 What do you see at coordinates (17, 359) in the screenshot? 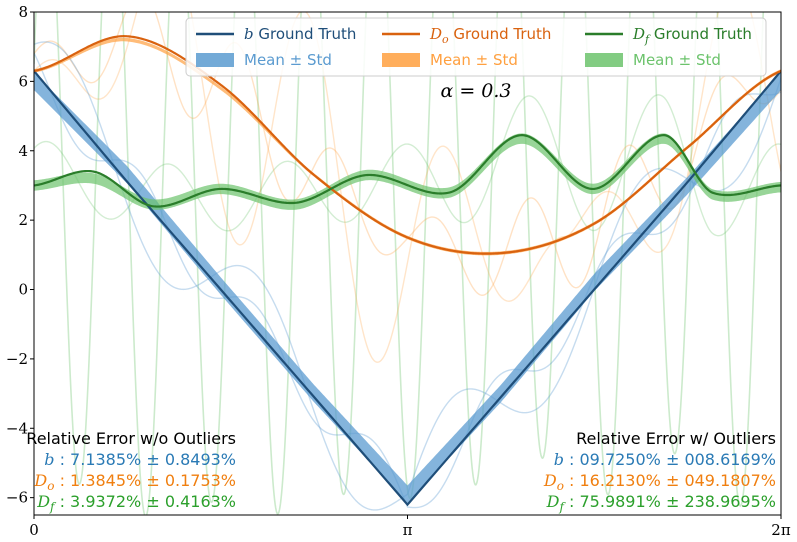
I see `y-tick-label: −2` at bounding box center [17, 359].